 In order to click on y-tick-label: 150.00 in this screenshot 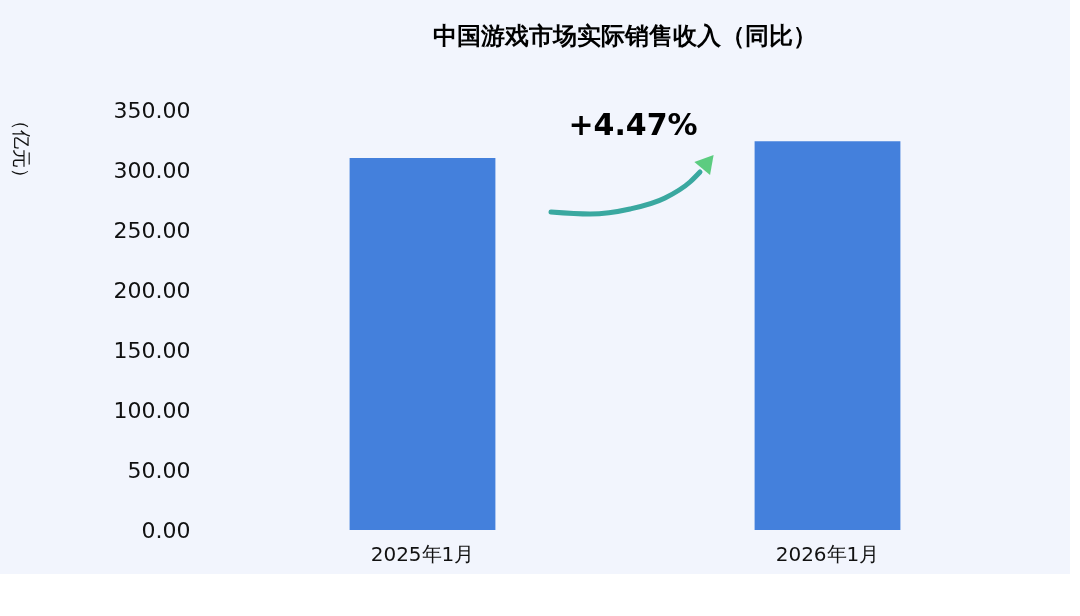, I will do `click(152, 350)`.